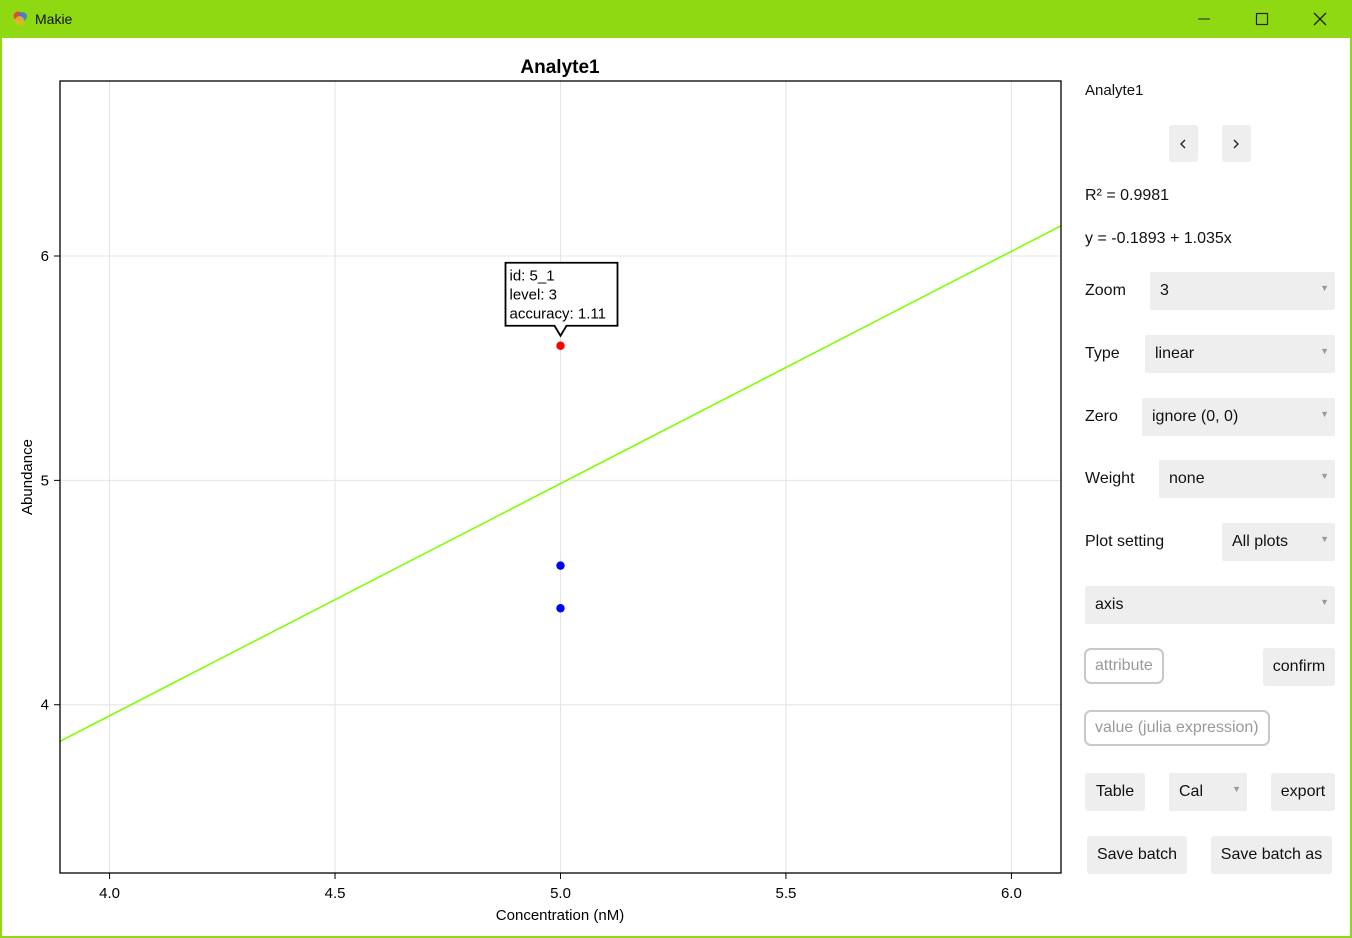 Image resolution: width=1352 pixels, height=938 pixels. I want to click on tooltip-box, so click(561, 299).